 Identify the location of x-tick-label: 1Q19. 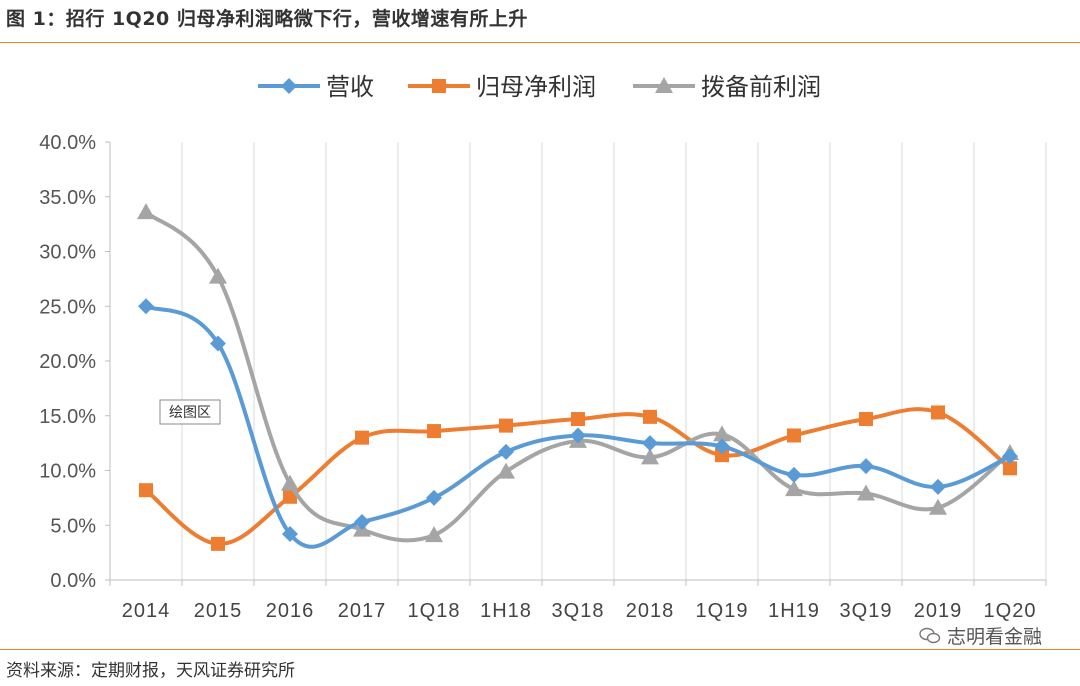
(722, 611).